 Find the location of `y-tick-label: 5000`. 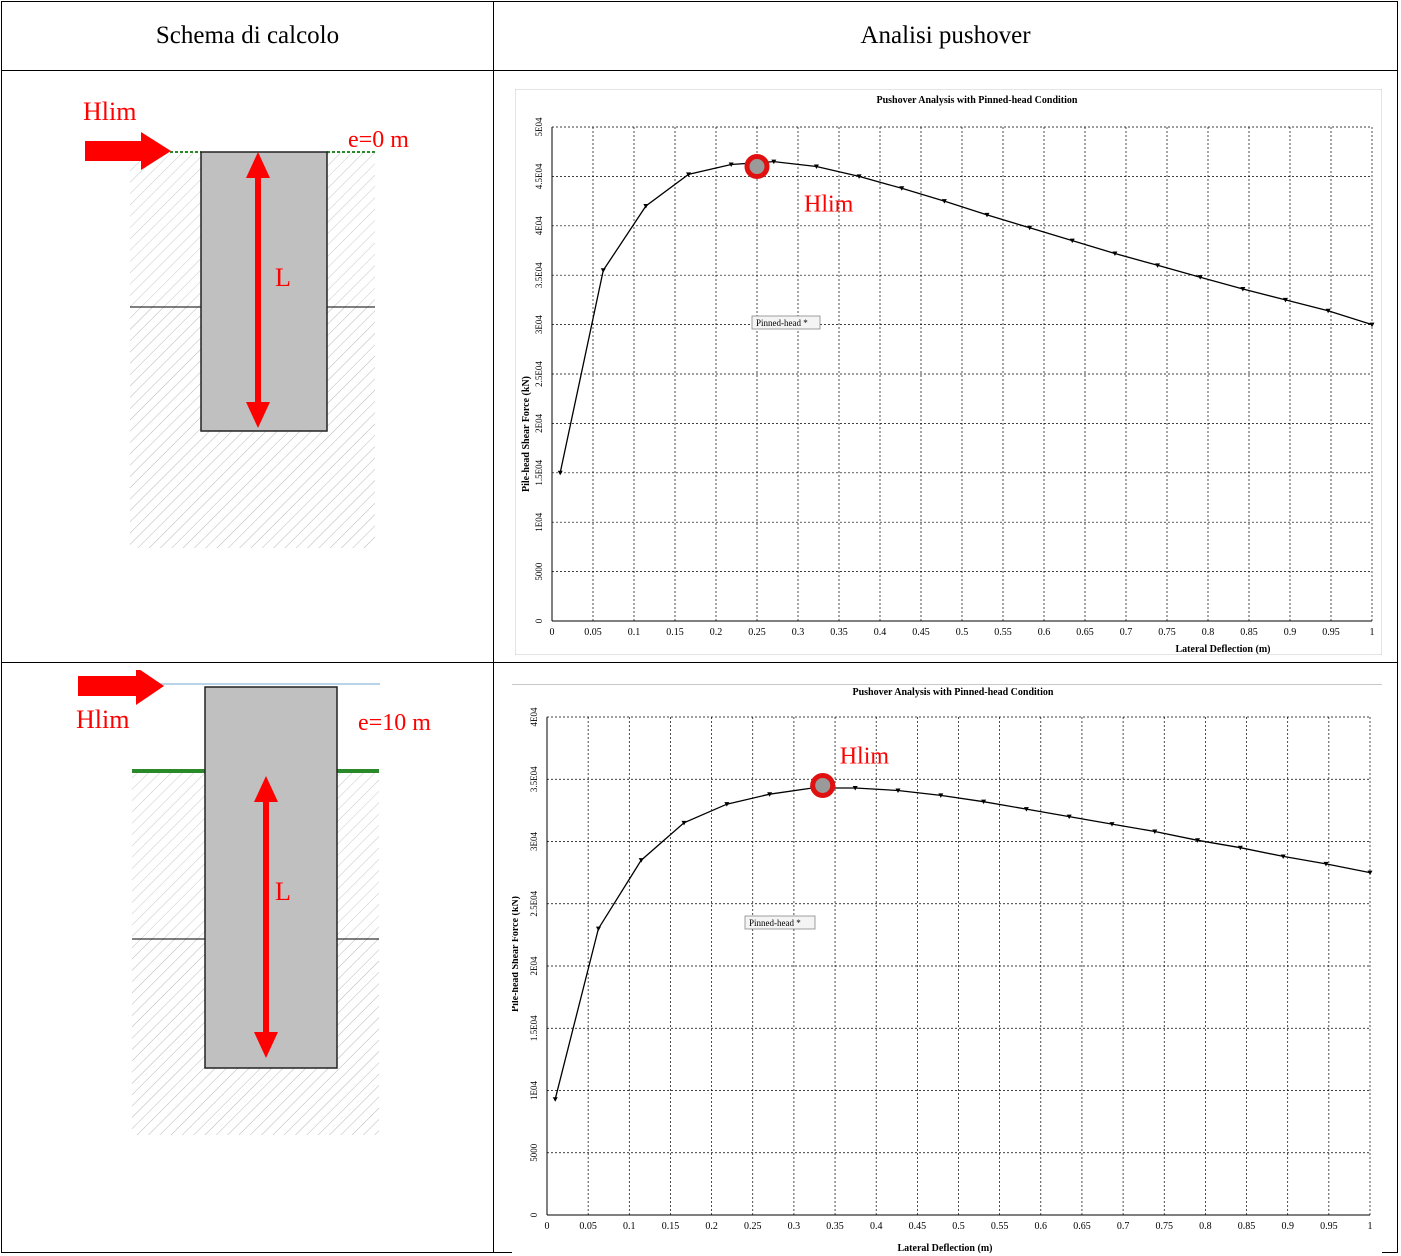

y-tick-label: 5000 is located at coordinates (534, 1152).